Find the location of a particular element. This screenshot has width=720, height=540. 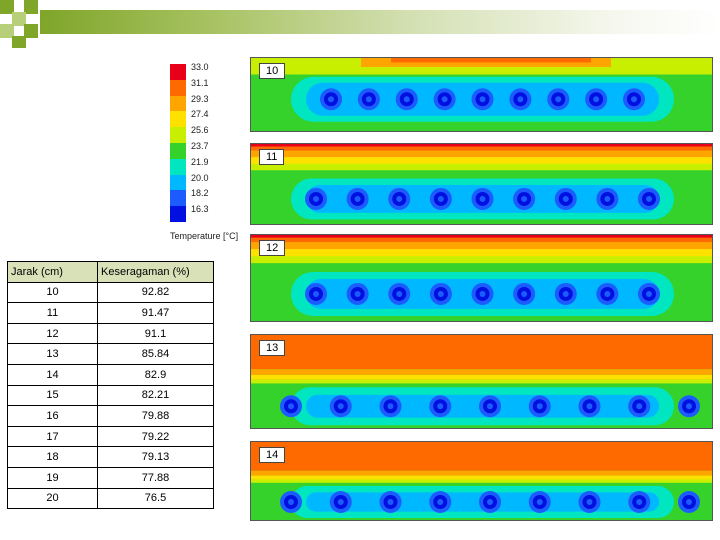

header-uniformity: Keseragaman (%) is located at coordinates (155, 272).